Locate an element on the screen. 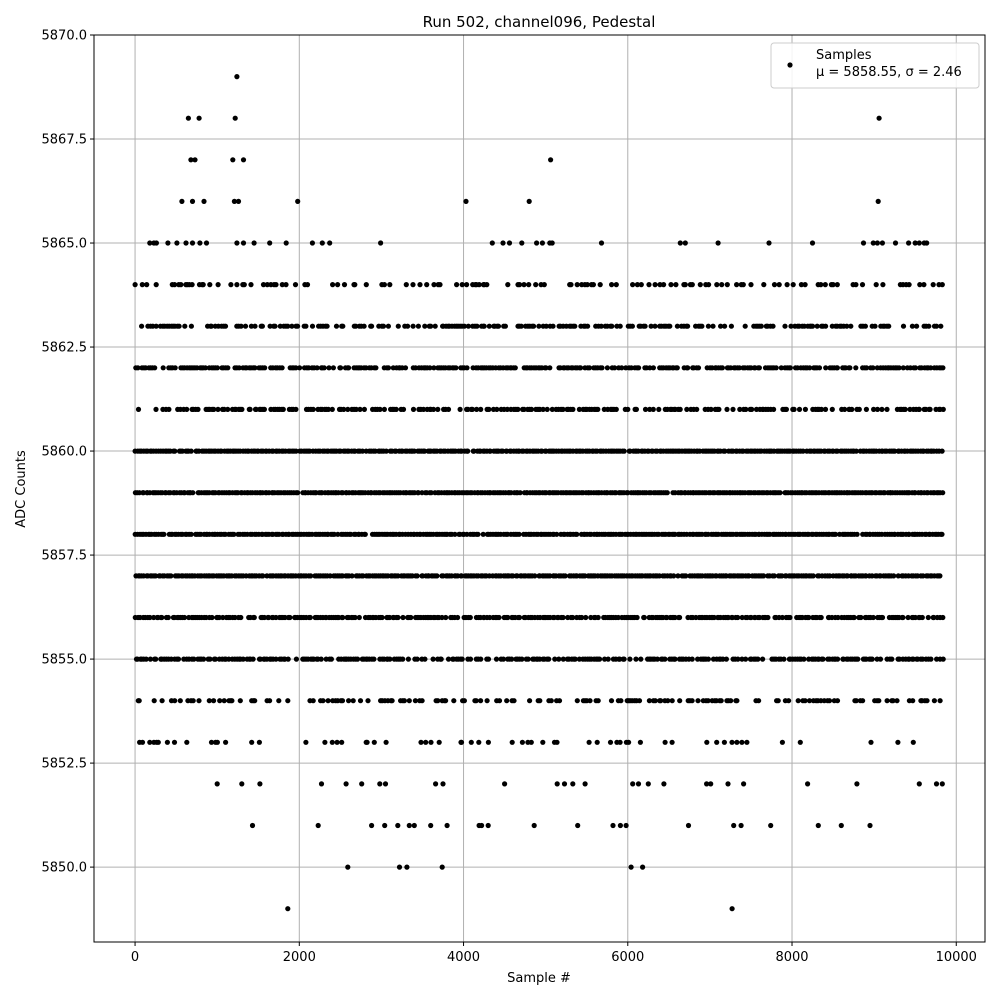  legend-box is located at coordinates (875, 65).